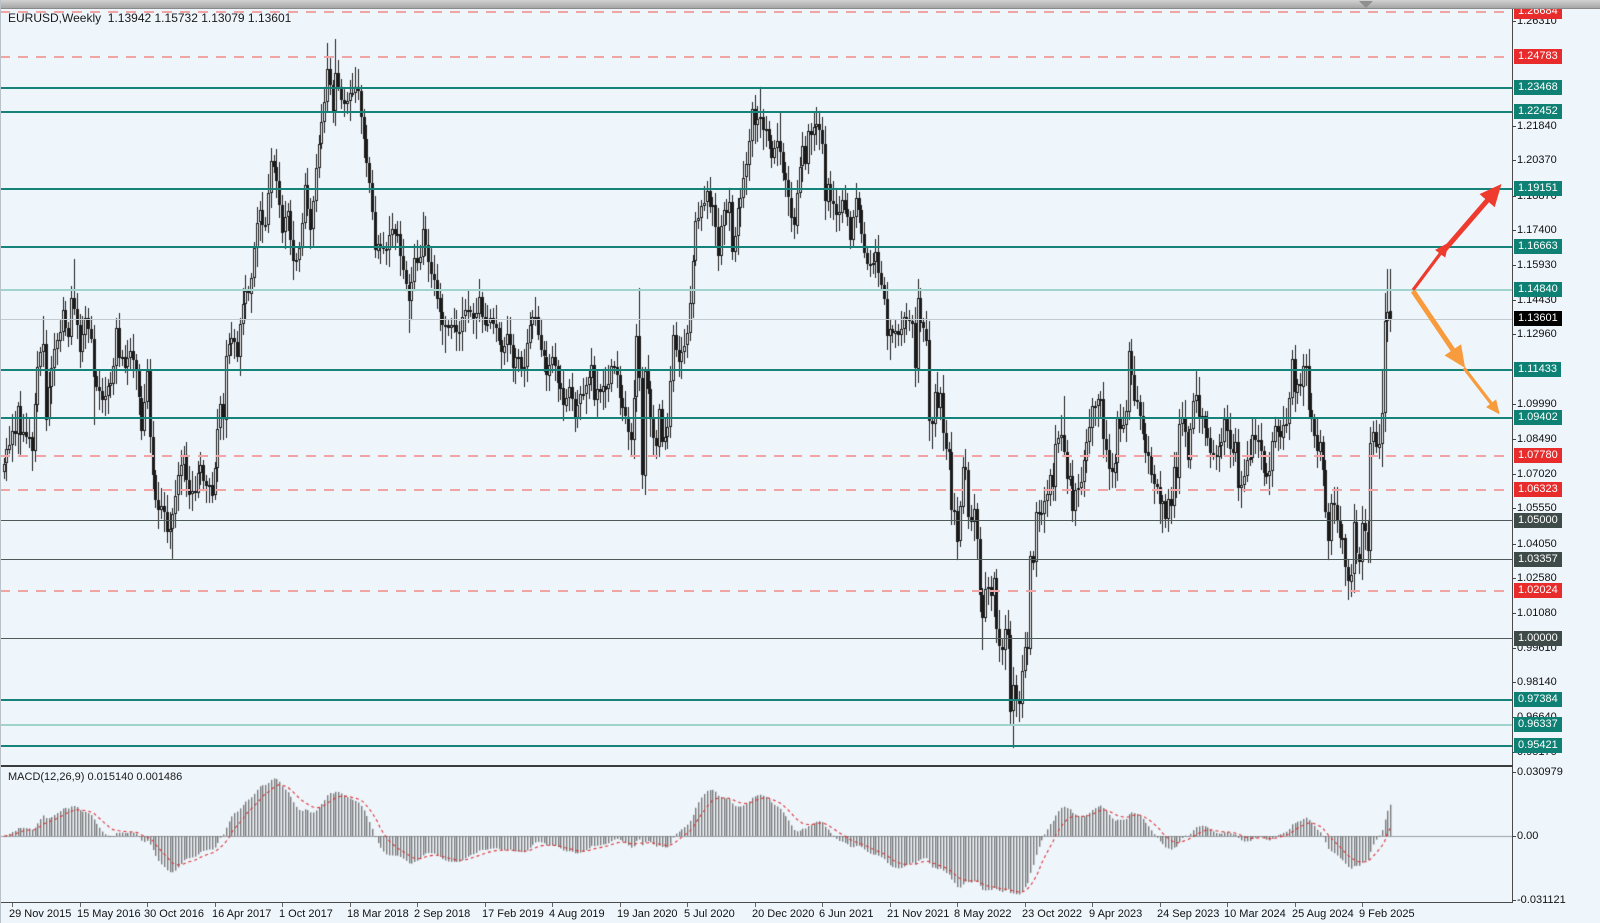  Describe the element at coordinates (378, 914) in the screenshot. I see `date-label: 18 Mar 2018` at that location.